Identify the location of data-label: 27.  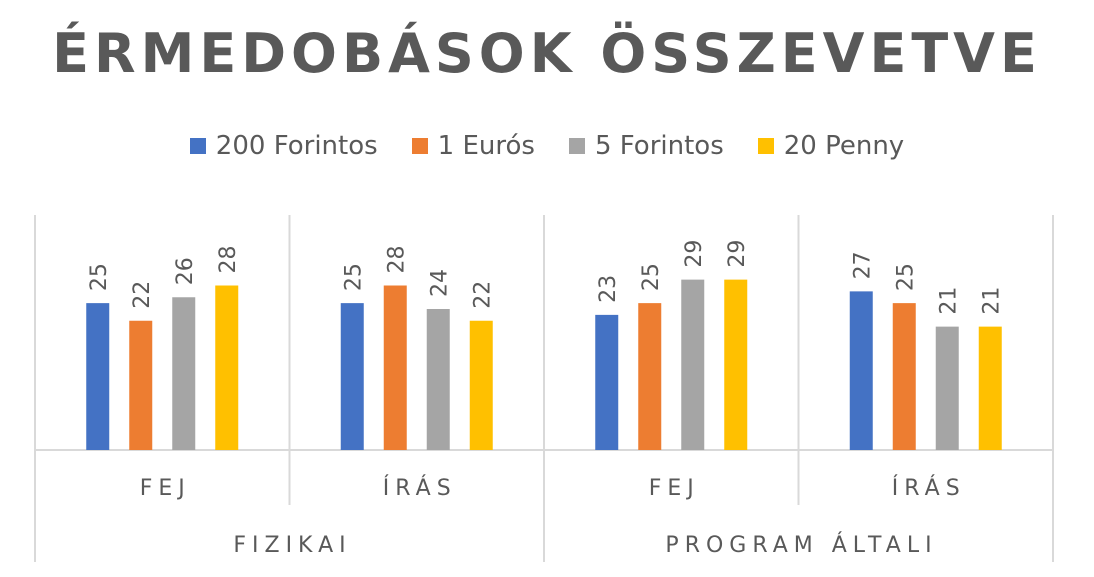
(862, 265).